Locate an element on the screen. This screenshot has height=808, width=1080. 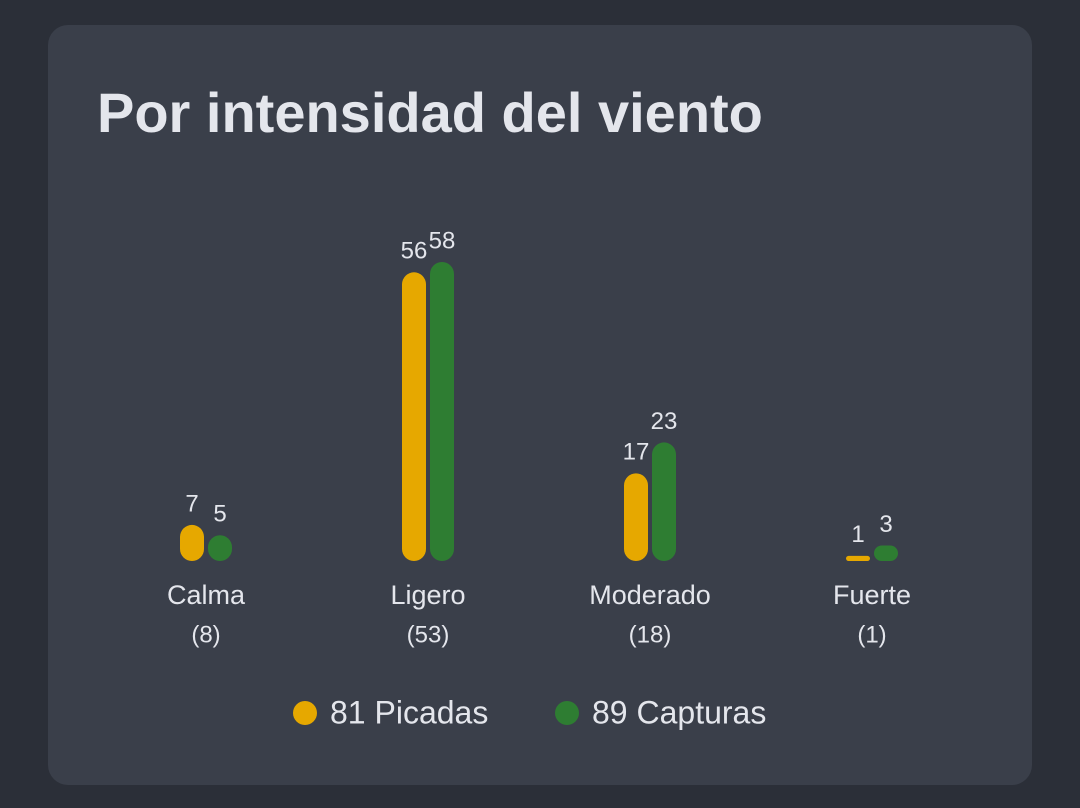
value-label: 56 is located at coordinates (414, 251).